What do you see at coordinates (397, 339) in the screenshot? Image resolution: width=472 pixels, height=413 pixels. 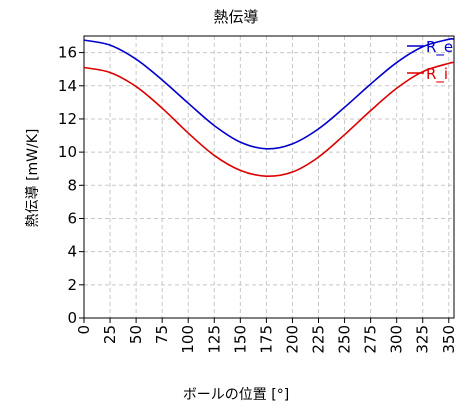 I see `x-tick-label: 300` at bounding box center [397, 339].